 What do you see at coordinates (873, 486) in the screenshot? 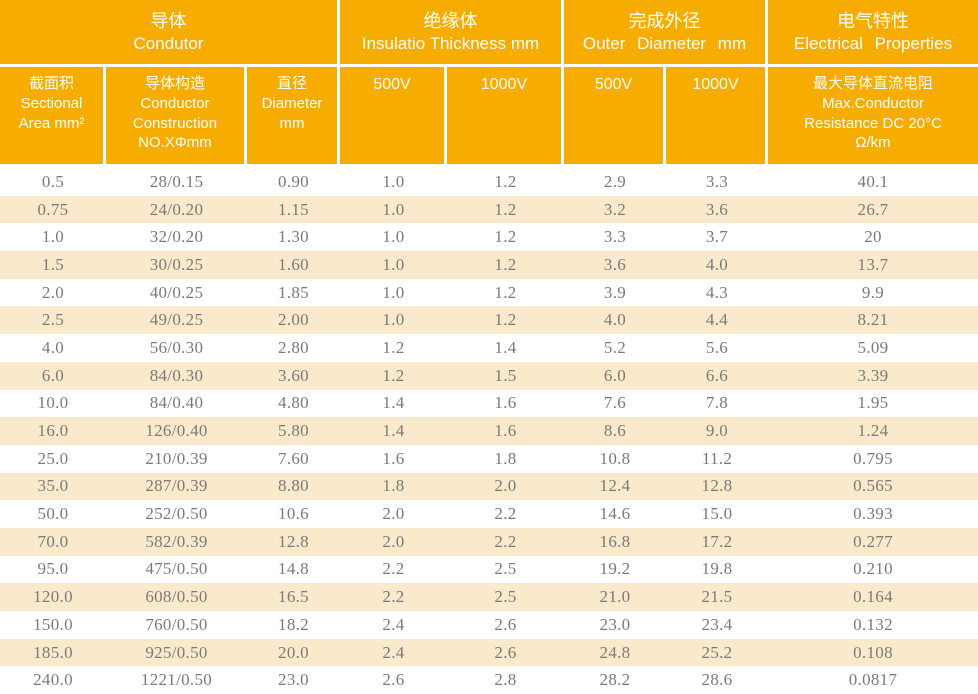
I see `table-cell: 0.565` at bounding box center [873, 486].